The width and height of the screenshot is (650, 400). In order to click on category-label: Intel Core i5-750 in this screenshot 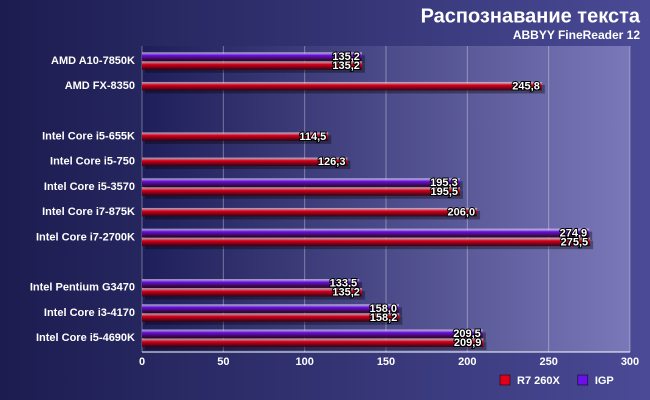, I will do `click(92, 162)`.